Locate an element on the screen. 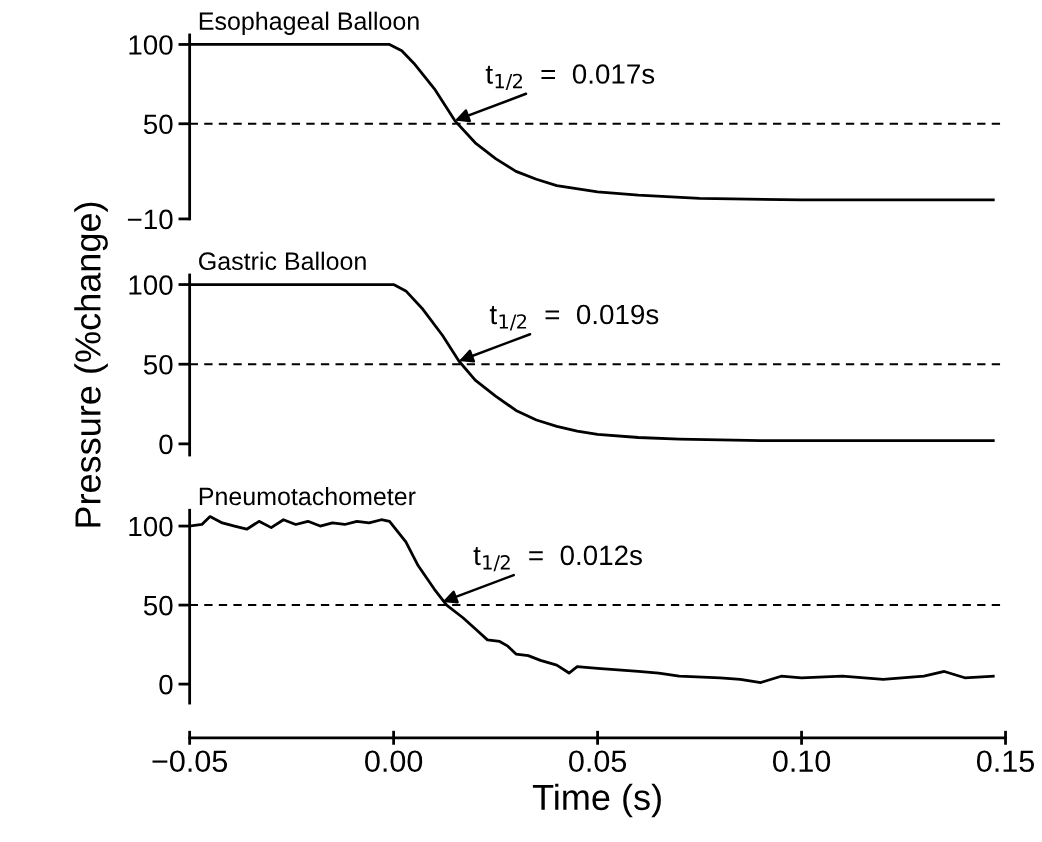  x-tick-label: 0.10 is located at coordinates (802, 761).